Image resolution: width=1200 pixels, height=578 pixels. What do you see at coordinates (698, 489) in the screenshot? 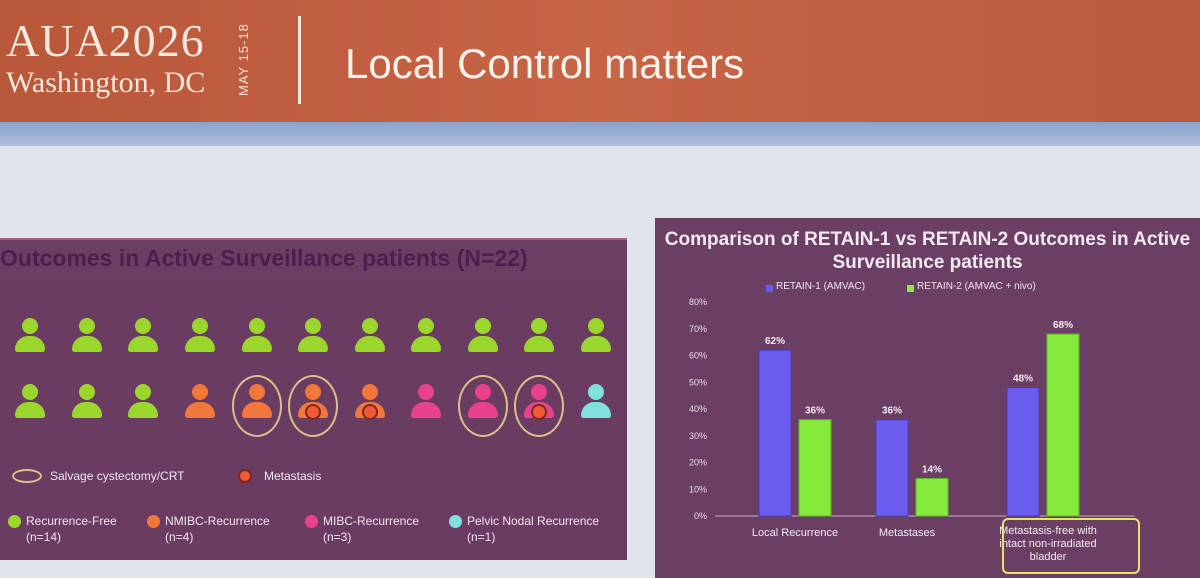
I see `y-tick-label: 10%` at bounding box center [698, 489].